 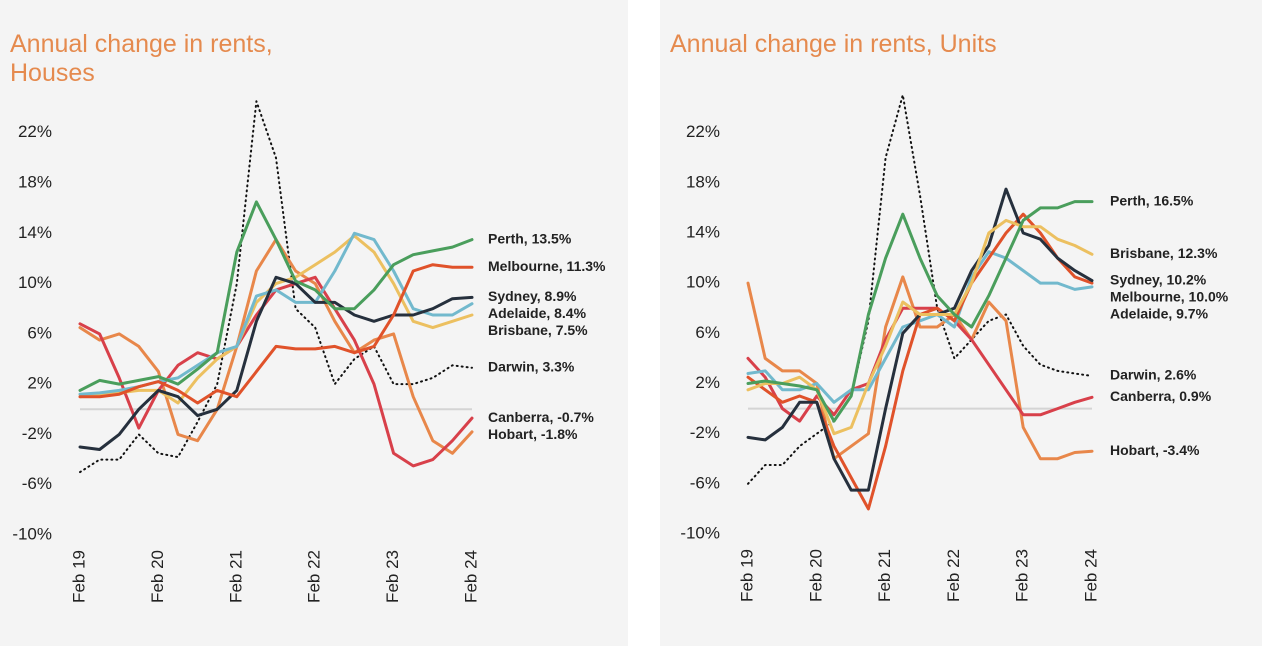 I want to click on end-label: Adelaide, 9.7%, so click(x=1159, y=313).